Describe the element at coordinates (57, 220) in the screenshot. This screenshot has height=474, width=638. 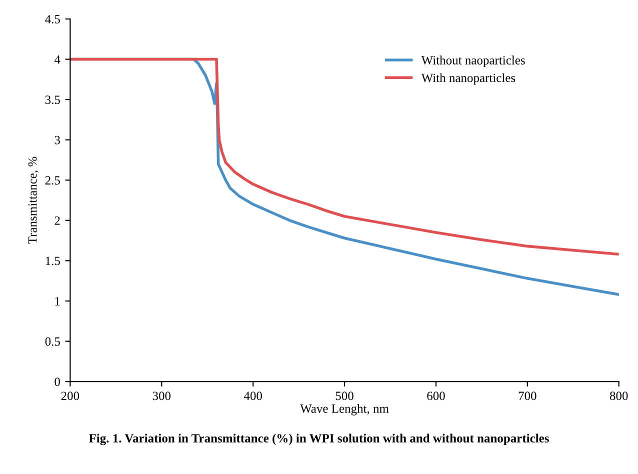
I see `y-tick-label: 2` at that location.